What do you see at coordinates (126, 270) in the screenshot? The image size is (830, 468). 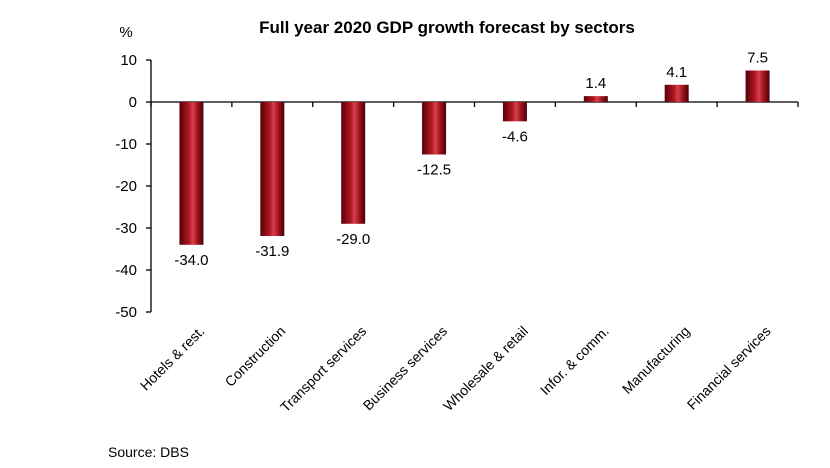 I see `y-tick-label: -40` at bounding box center [126, 270].